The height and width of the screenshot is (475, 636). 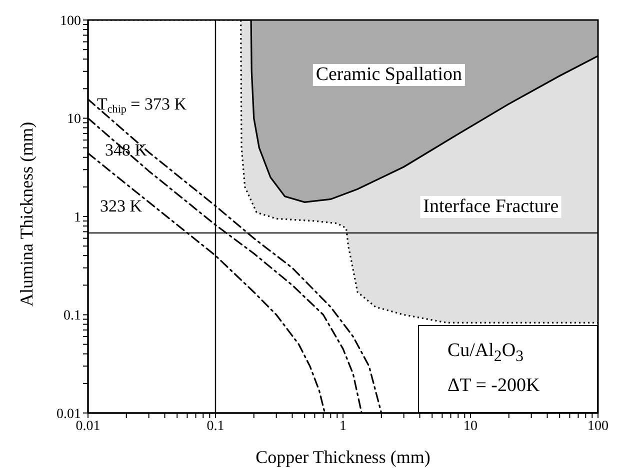 I want to click on series-label: 348 K, so click(x=126, y=150).